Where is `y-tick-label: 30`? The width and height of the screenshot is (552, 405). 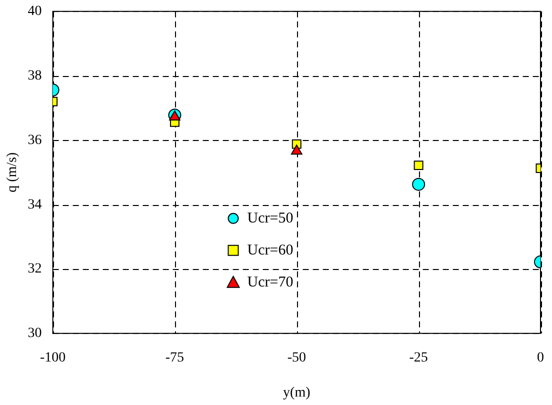
y-tick-label: 30 is located at coordinates (35, 334).